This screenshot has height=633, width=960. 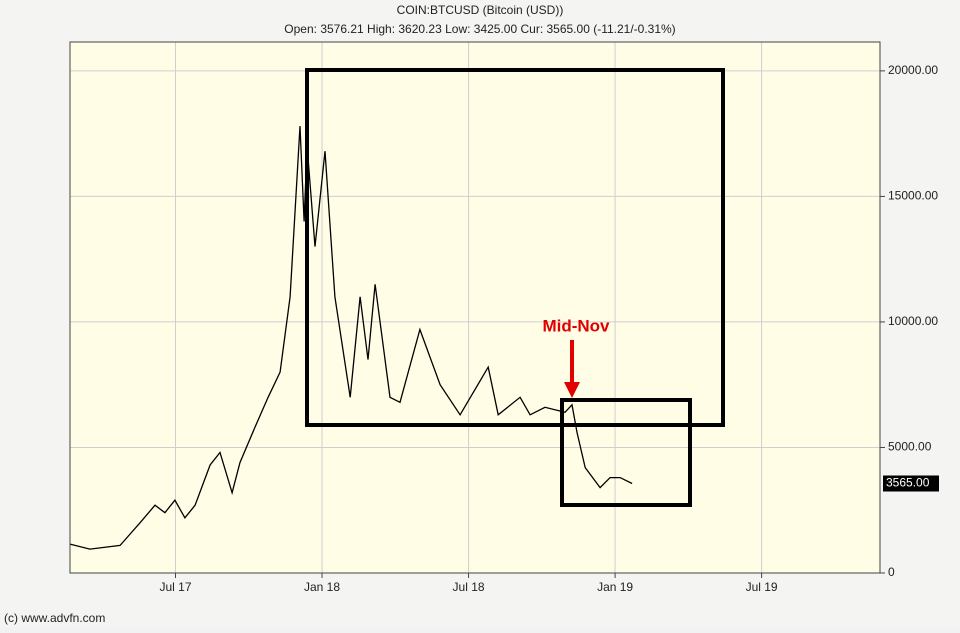 What do you see at coordinates (913, 70) in the screenshot?
I see `y-tick-label: 20000.00` at bounding box center [913, 70].